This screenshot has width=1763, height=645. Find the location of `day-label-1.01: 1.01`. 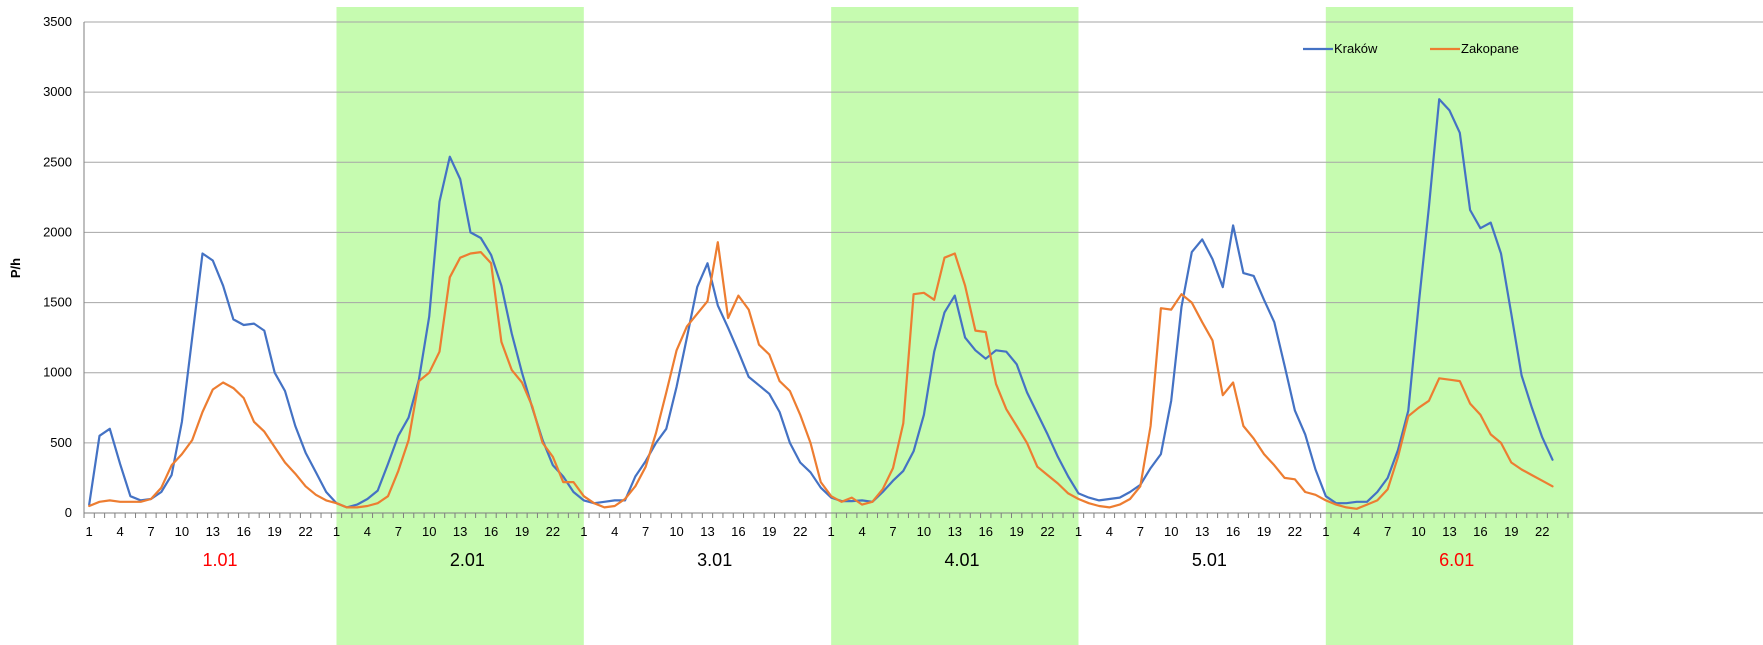

day-label-1.01: 1.01 is located at coordinates (220, 560).